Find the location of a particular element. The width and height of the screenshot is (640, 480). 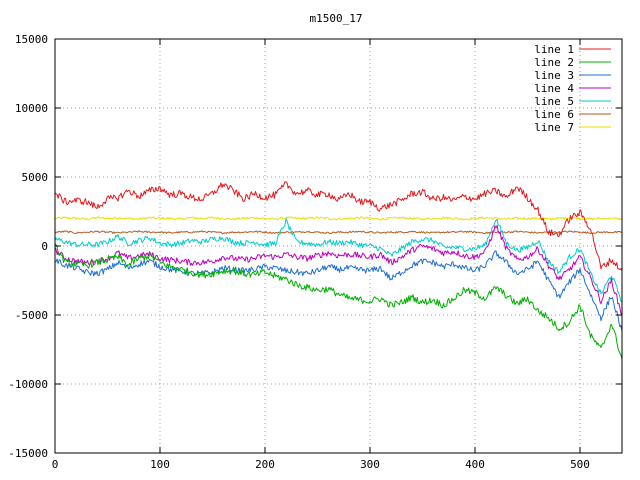

y-tick-label: 10000 is located at coordinates (31, 108).